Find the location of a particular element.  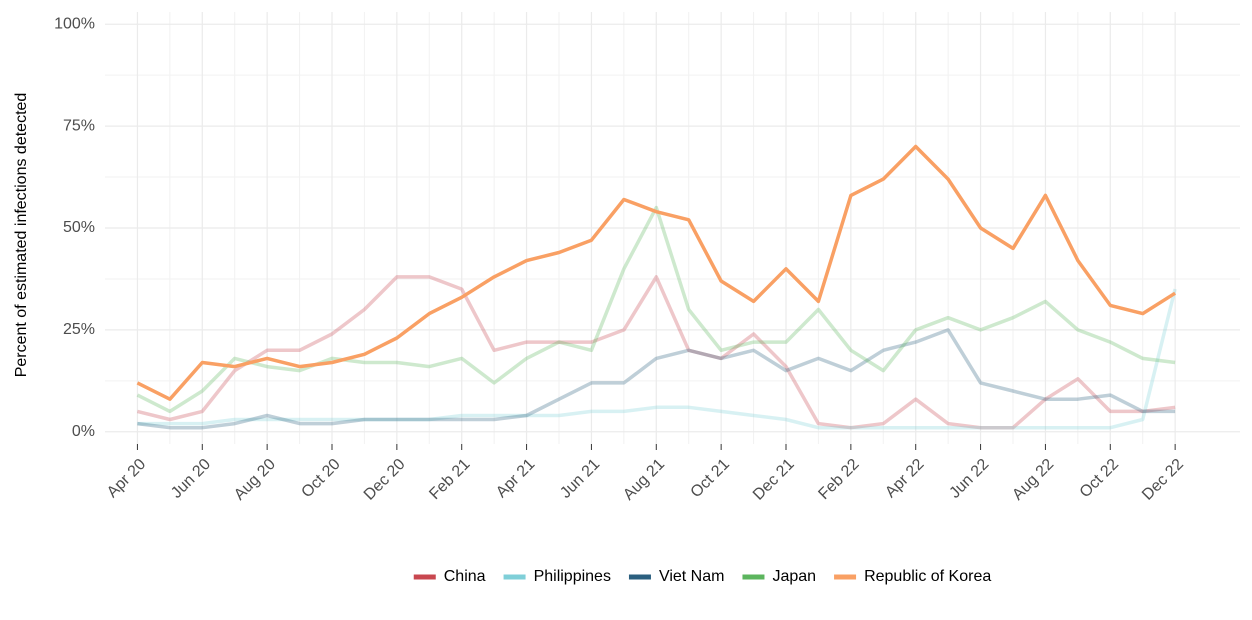

y-tick-label: 25% is located at coordinates (79, 329).